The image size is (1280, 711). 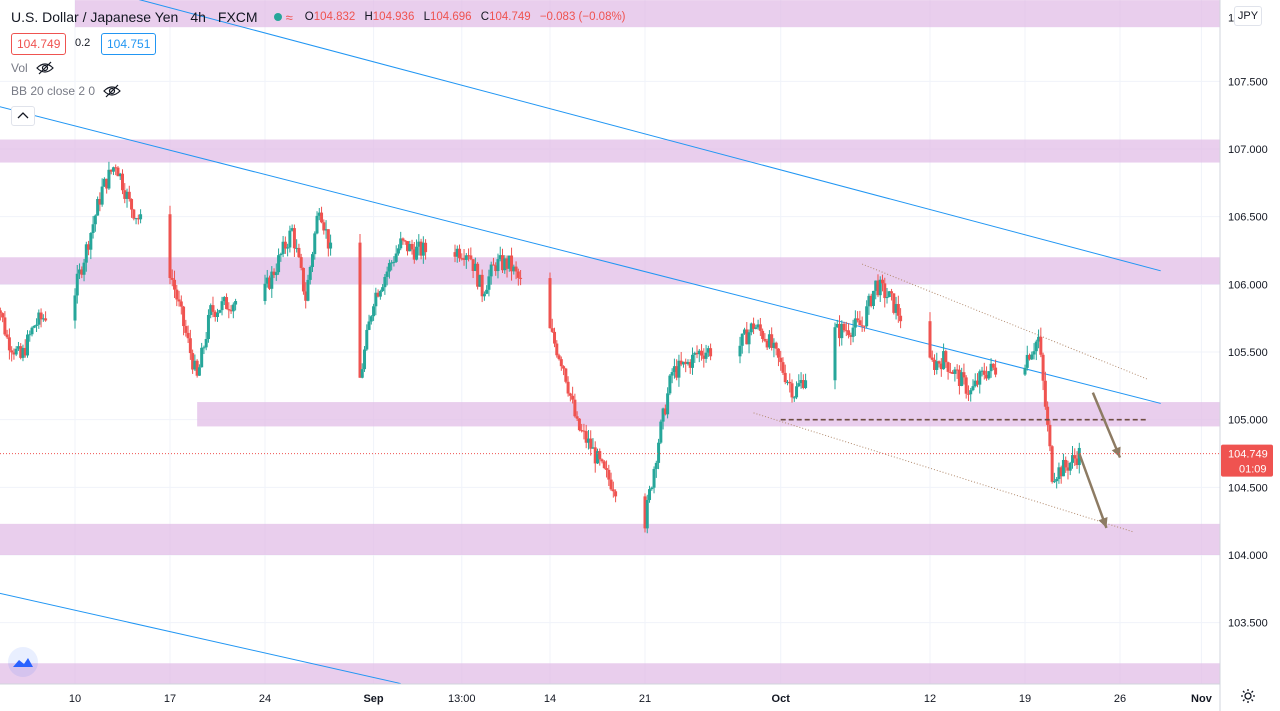 I want to click on price-tick-label: 104.500, so click(x=1248, y=488).